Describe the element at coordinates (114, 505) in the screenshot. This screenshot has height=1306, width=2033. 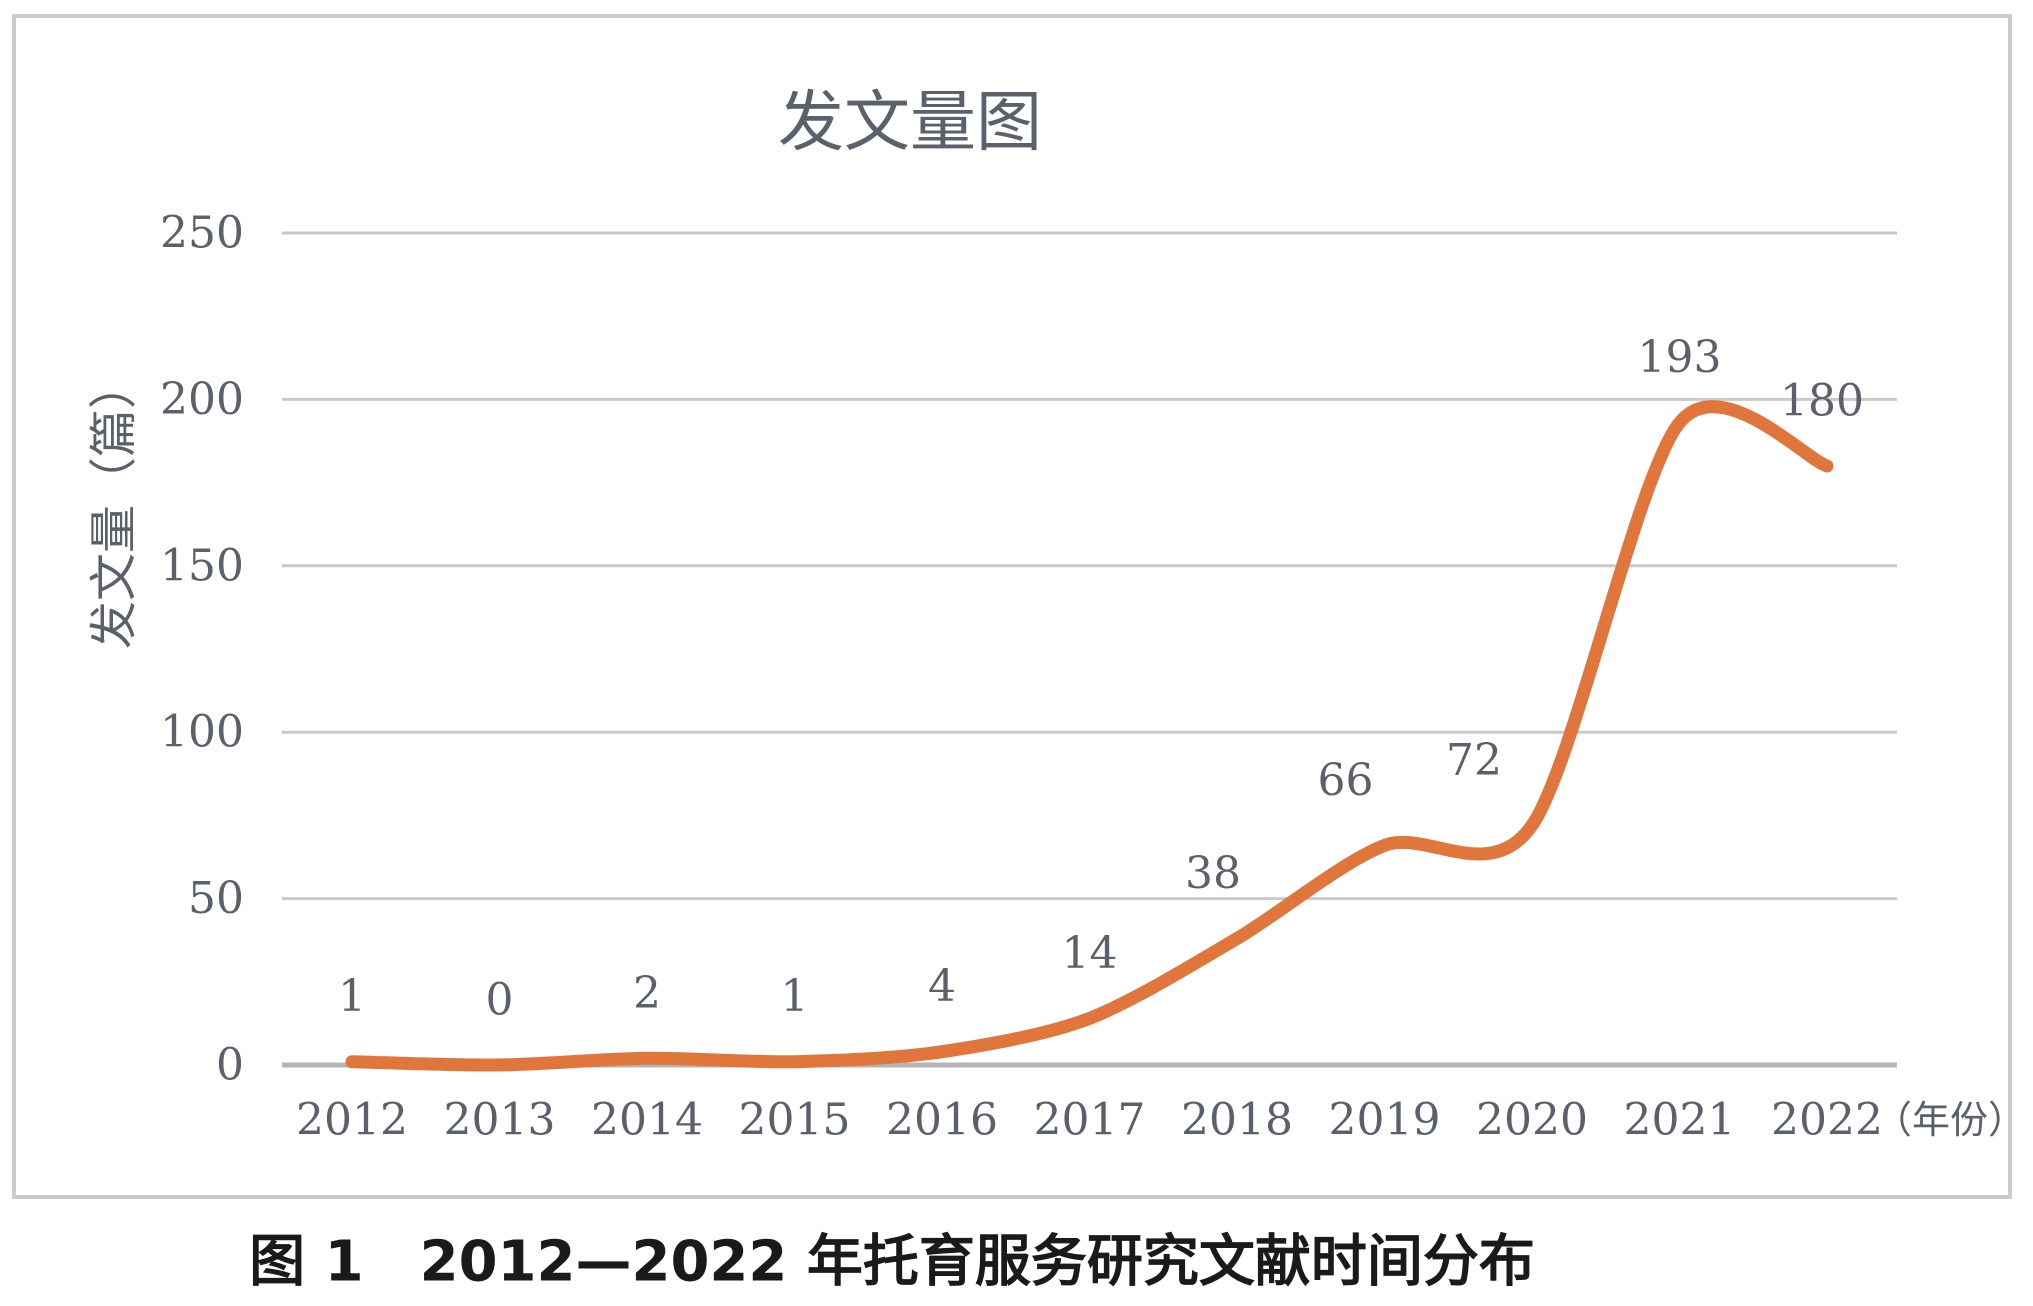
I see `y-axis-title: 发文量（篇）` at that location.